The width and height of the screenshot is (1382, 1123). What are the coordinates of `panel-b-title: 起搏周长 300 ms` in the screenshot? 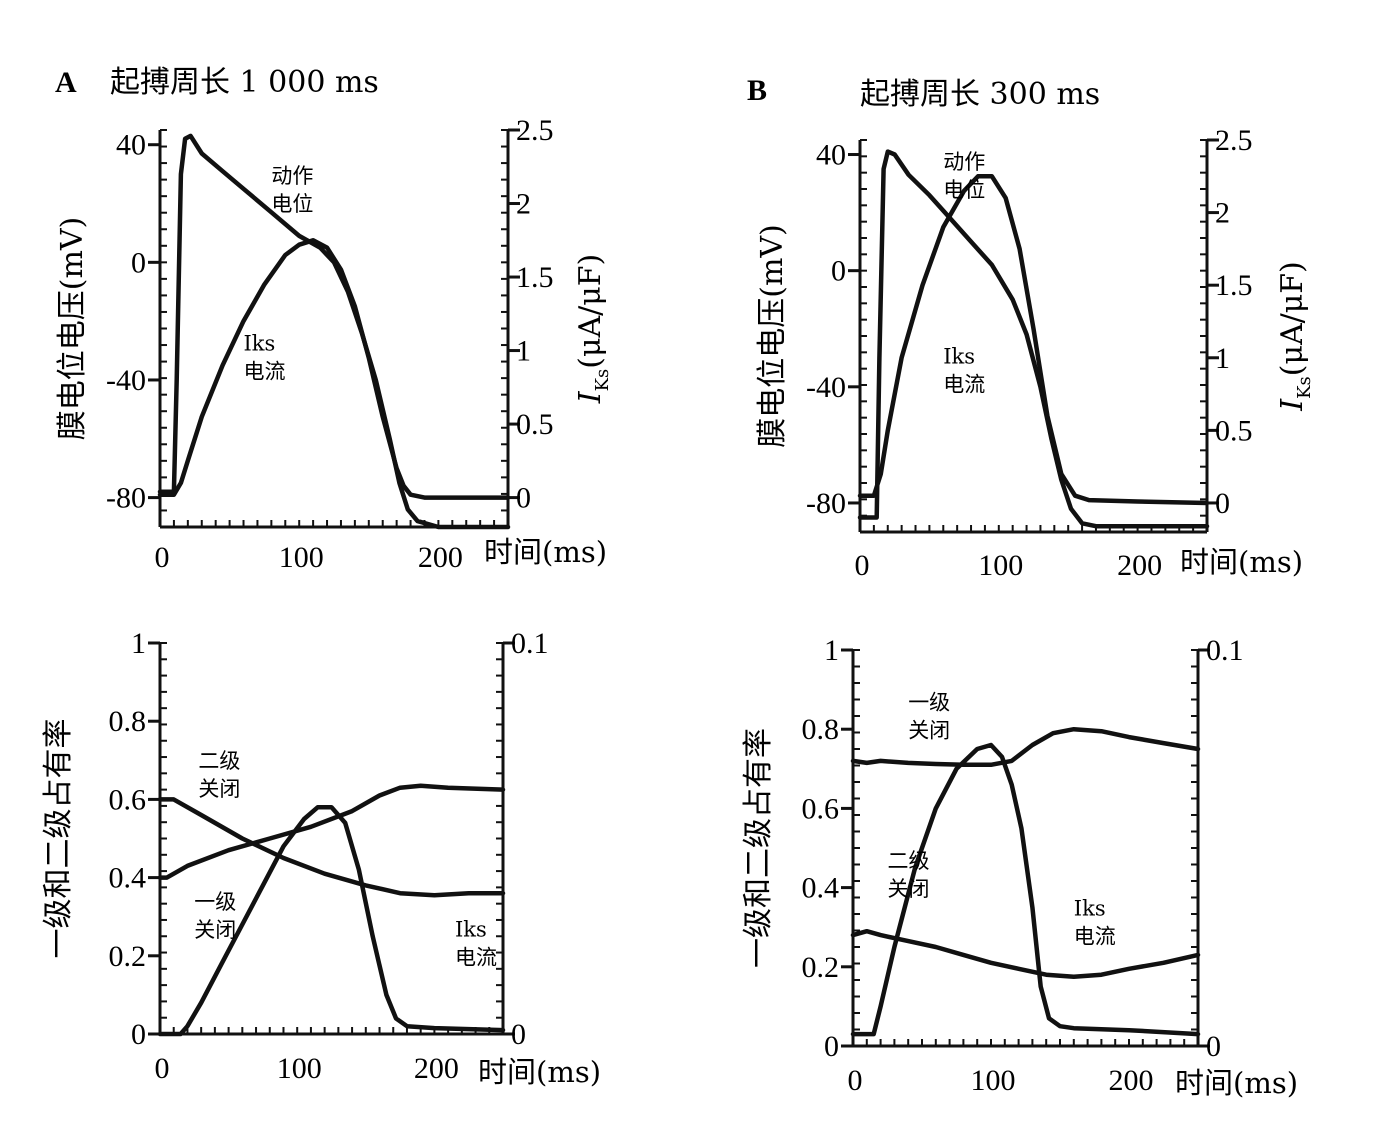 It's located at (980, 94).